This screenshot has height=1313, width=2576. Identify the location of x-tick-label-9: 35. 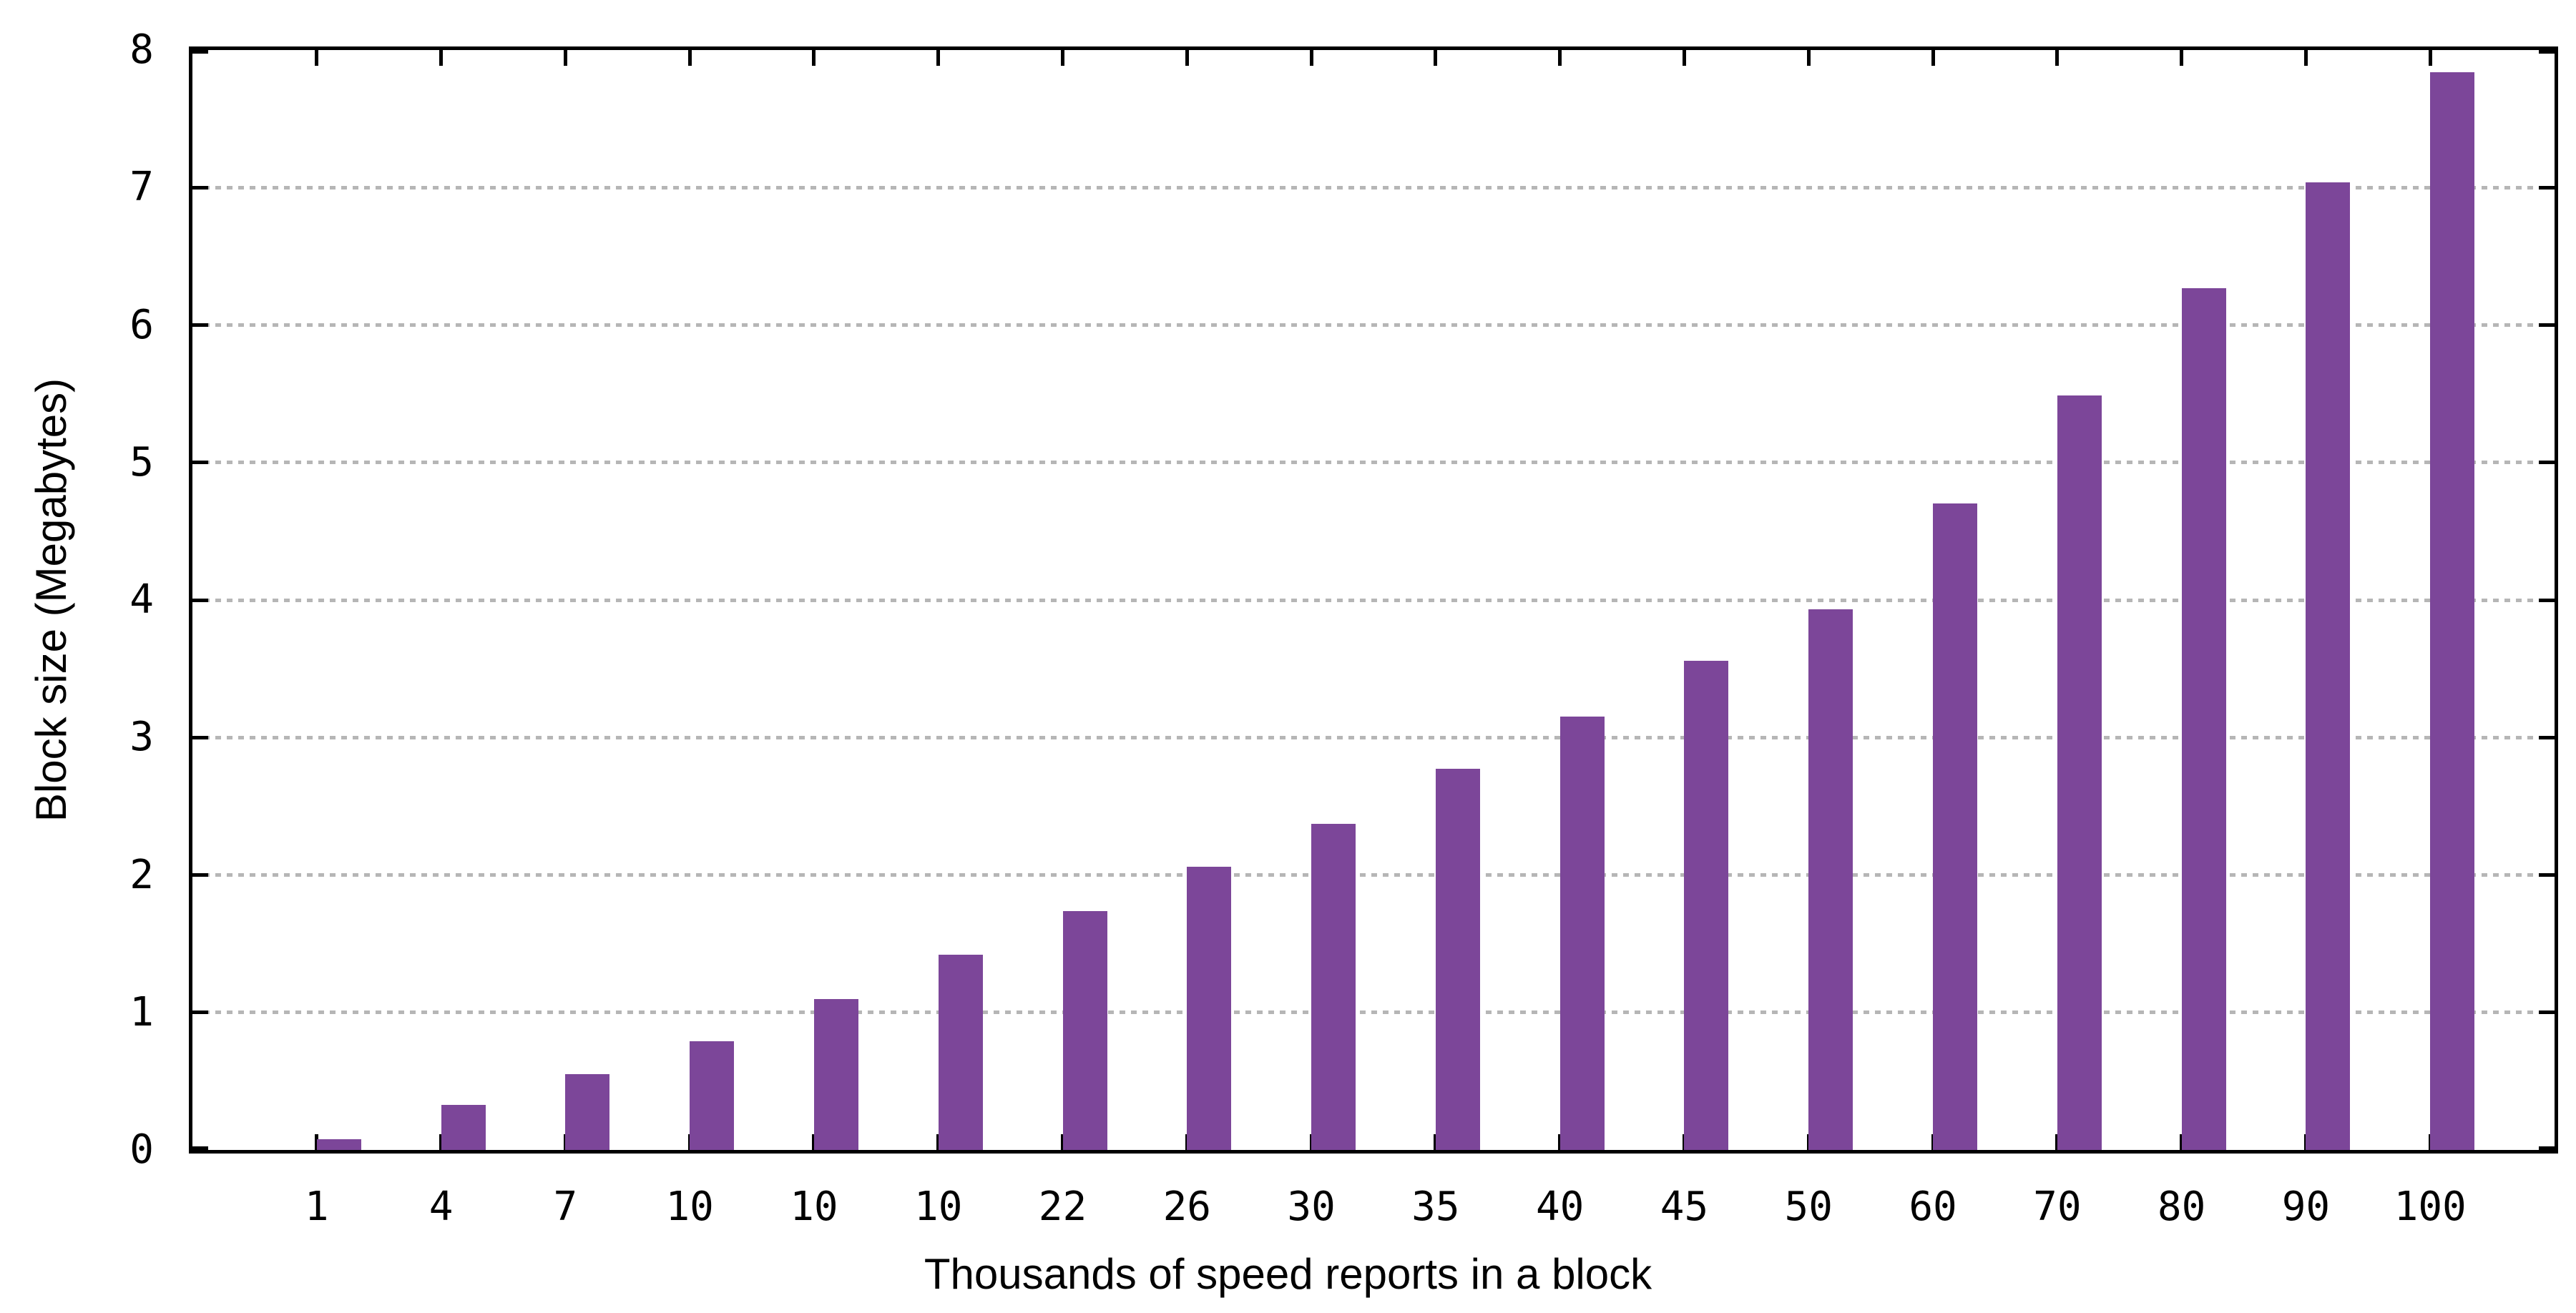
(1435, 1207).